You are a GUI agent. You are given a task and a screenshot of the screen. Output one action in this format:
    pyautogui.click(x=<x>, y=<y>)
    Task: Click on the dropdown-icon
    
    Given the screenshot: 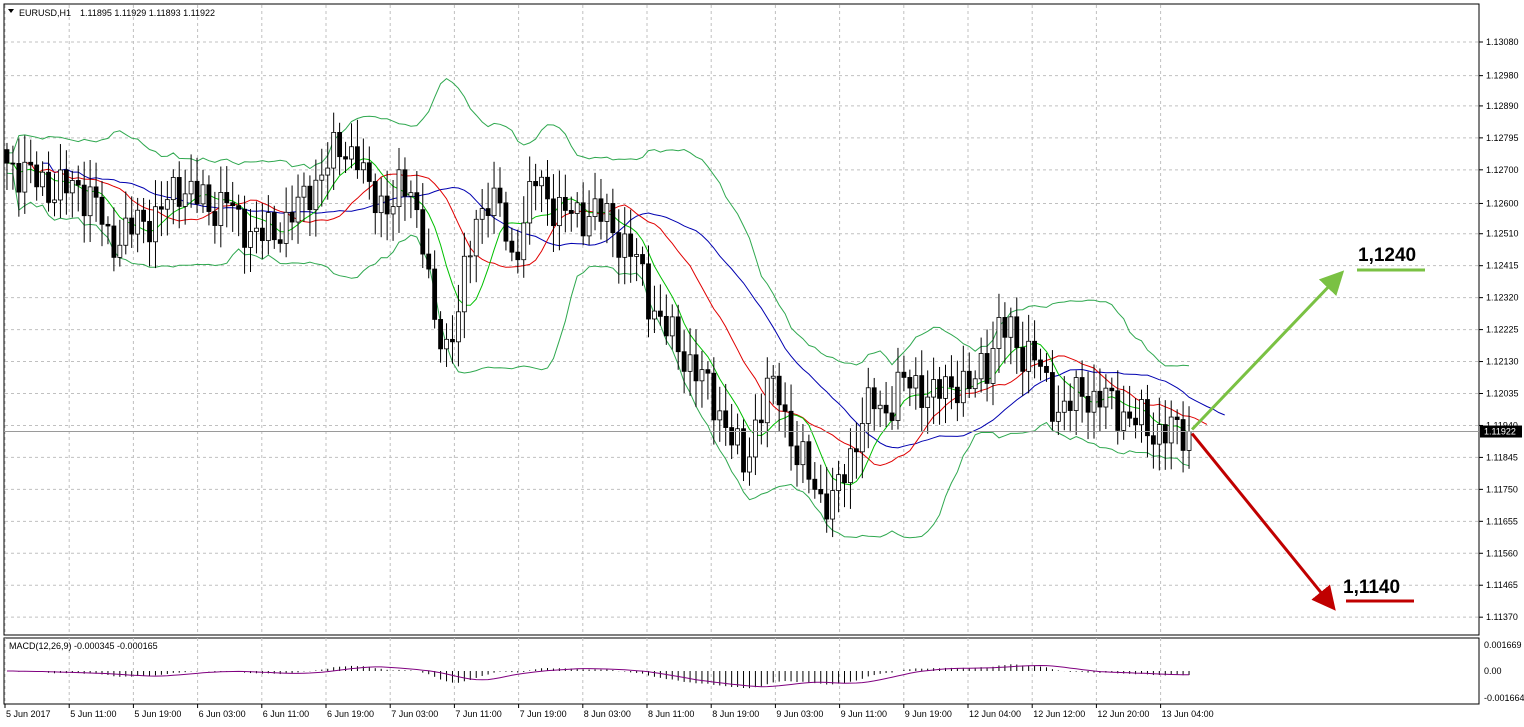 What is the action you would take?
    pyautogui.click(x=11, y=11)
    